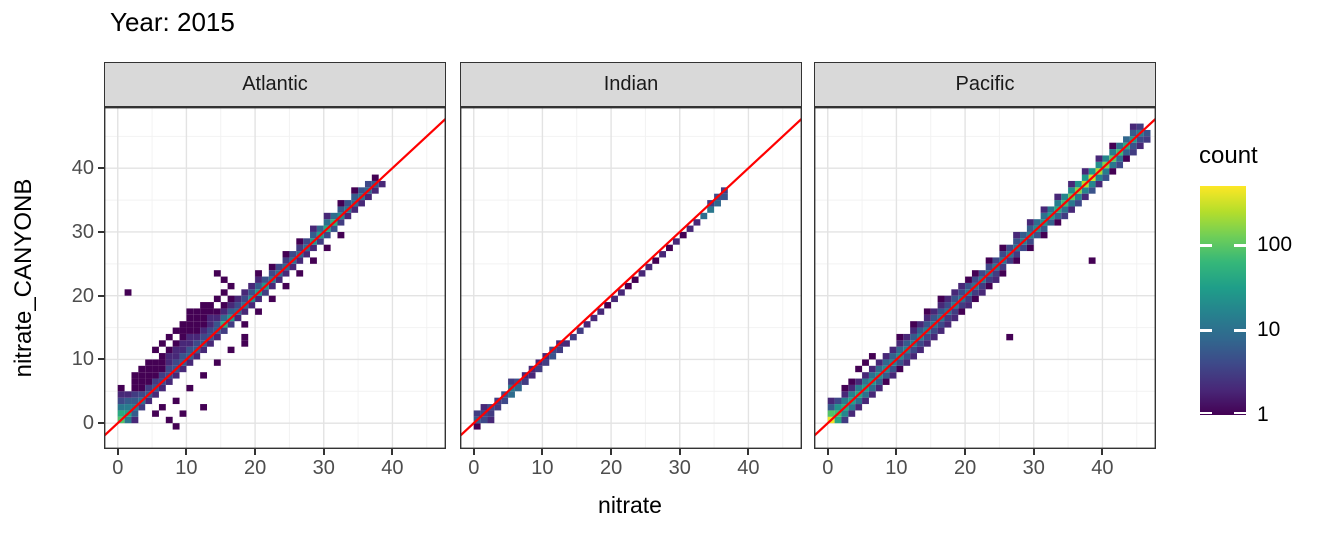  What do you see at coordinates (392, 468) in the screenshot?
I see `x-tick-label: 40` at bounding box center [392, 468].